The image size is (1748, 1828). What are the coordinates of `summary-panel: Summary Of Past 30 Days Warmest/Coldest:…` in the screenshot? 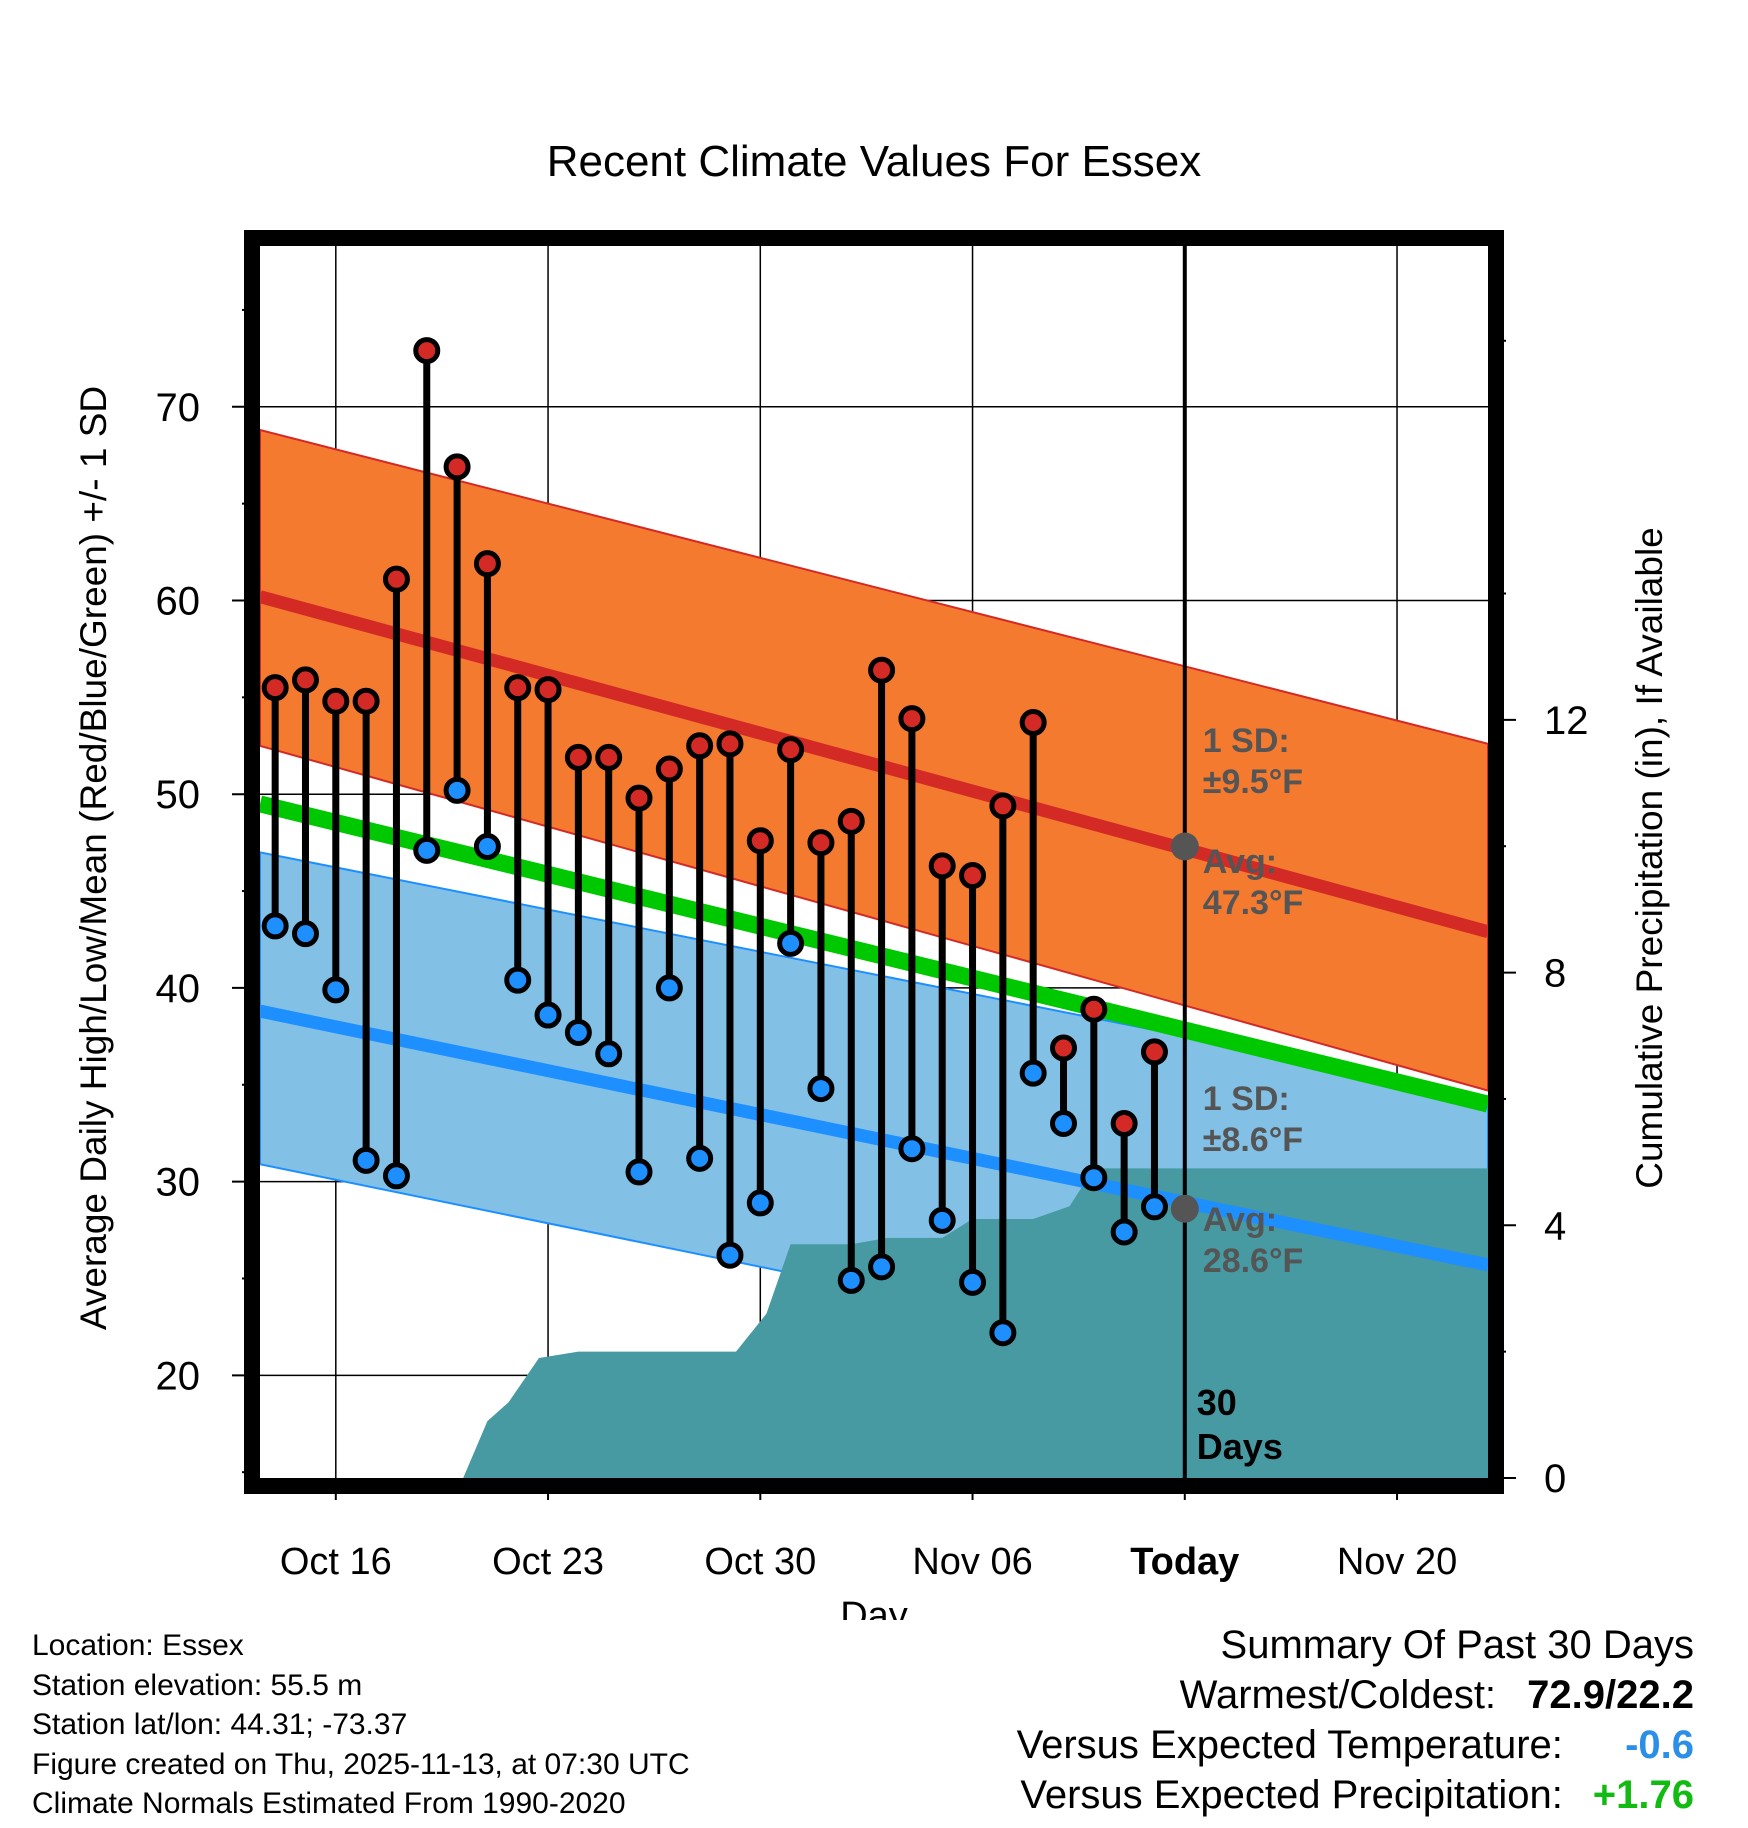 It's located at (1355, 1720).